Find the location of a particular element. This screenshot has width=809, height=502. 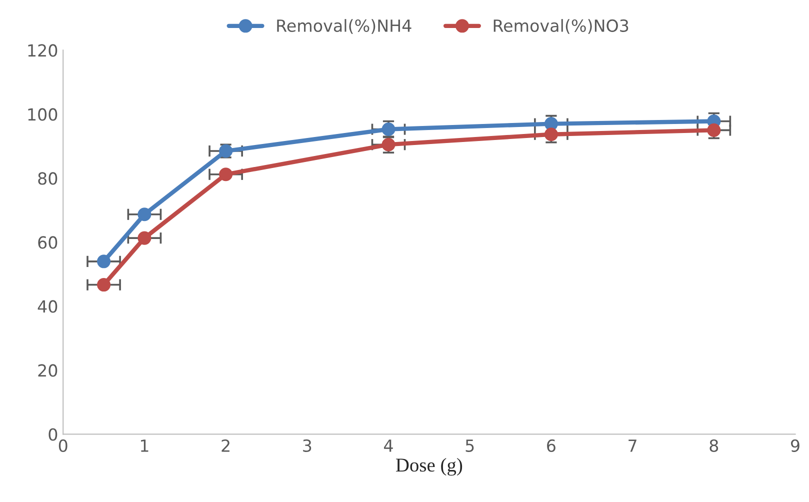

legend-label: Removal(%)NH4 is located at coordinates (344, 26).